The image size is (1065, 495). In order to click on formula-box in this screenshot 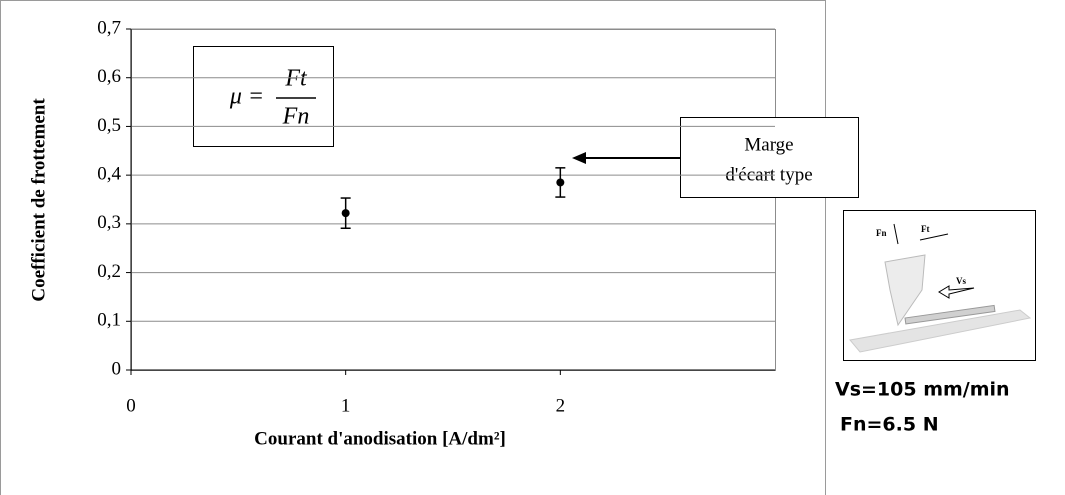, I will do `click(263, 96)`.